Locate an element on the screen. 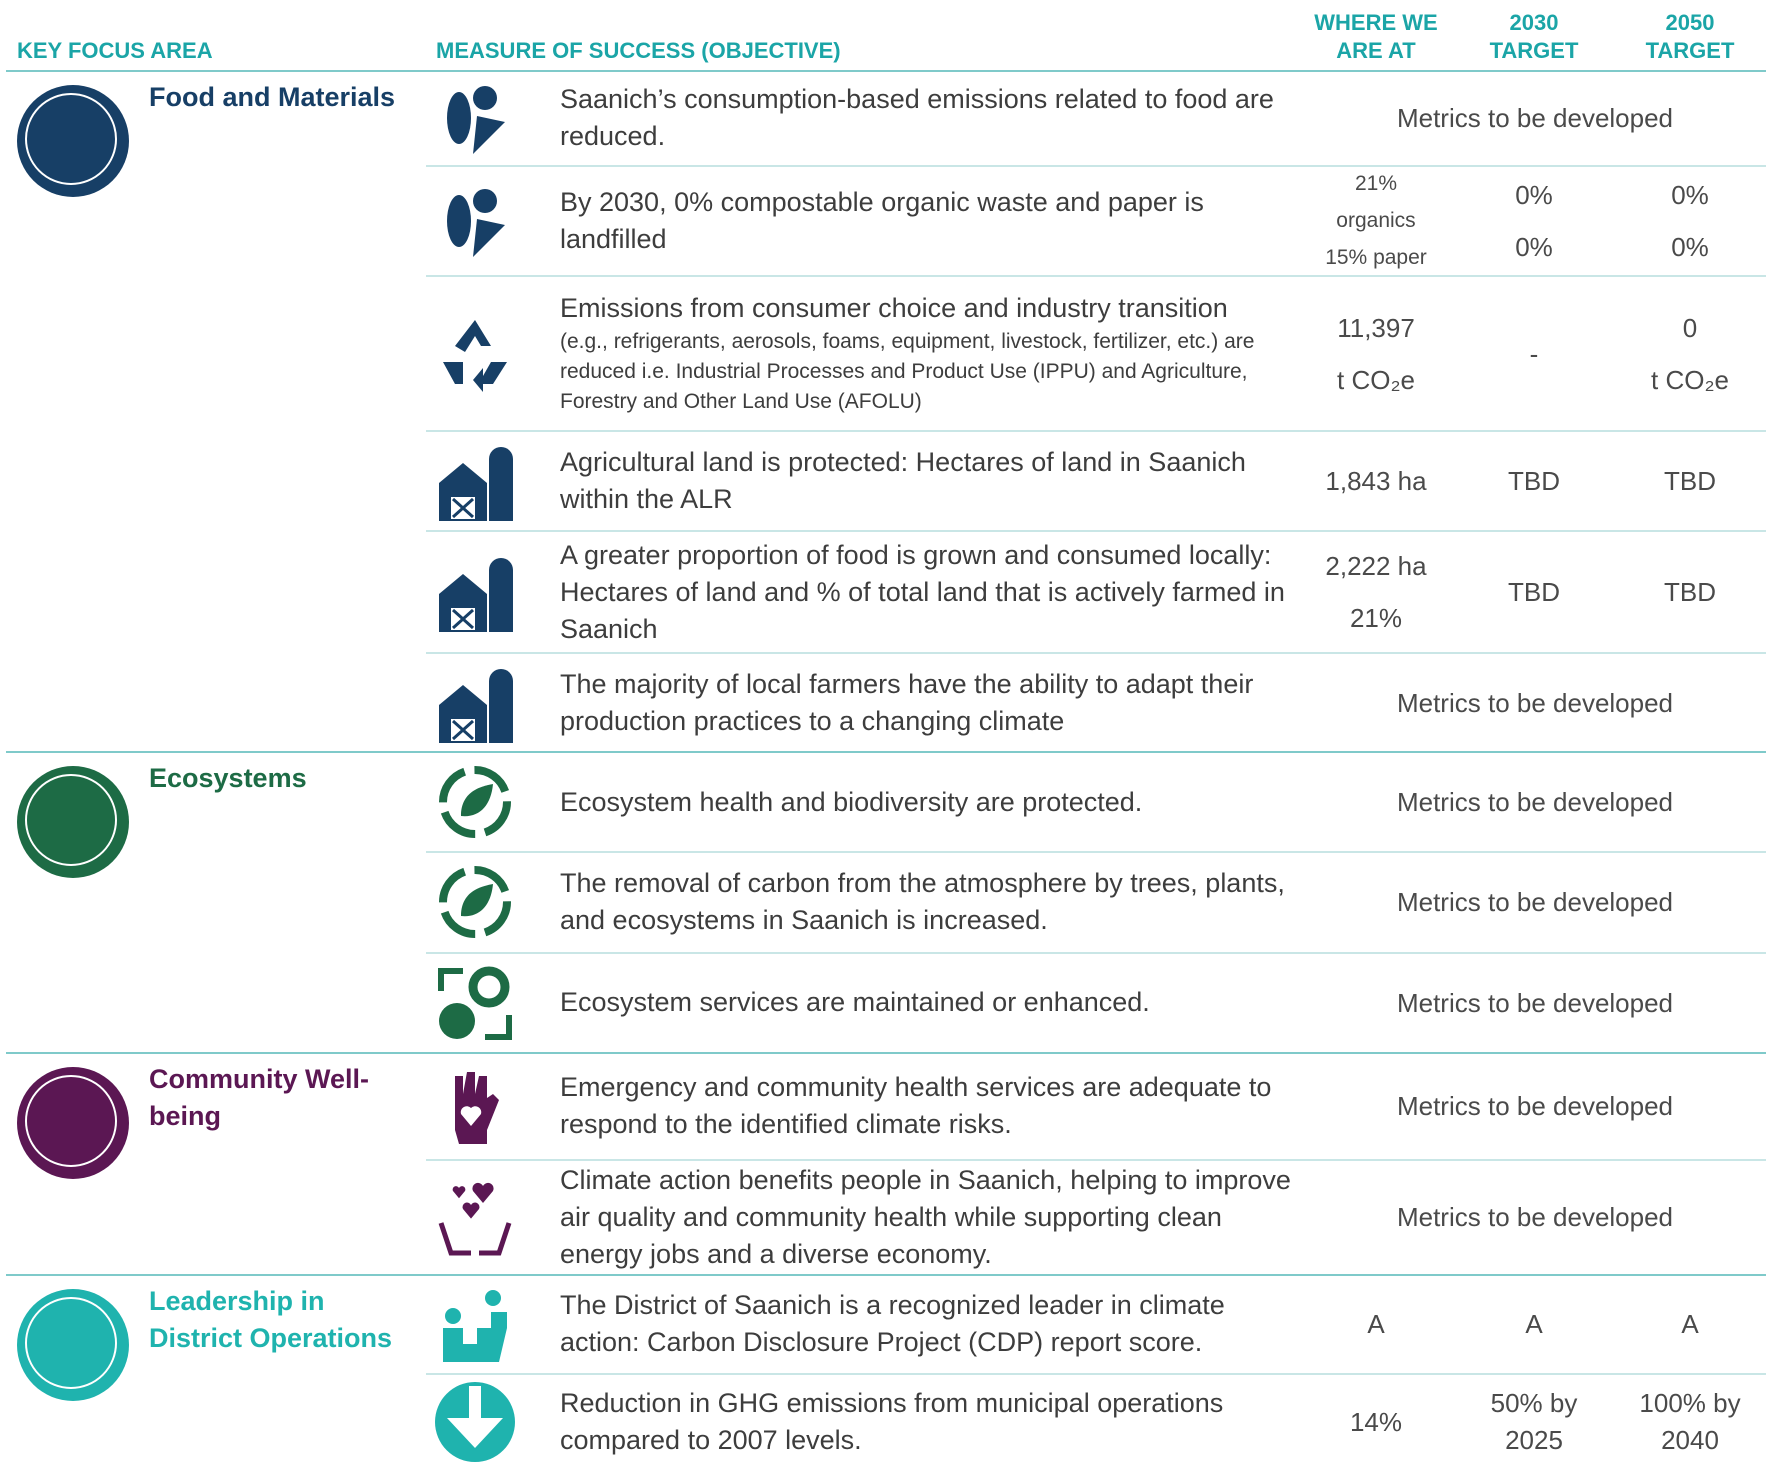  value-cell: 50% by 2025 is located at coordinates (1534, 1422).